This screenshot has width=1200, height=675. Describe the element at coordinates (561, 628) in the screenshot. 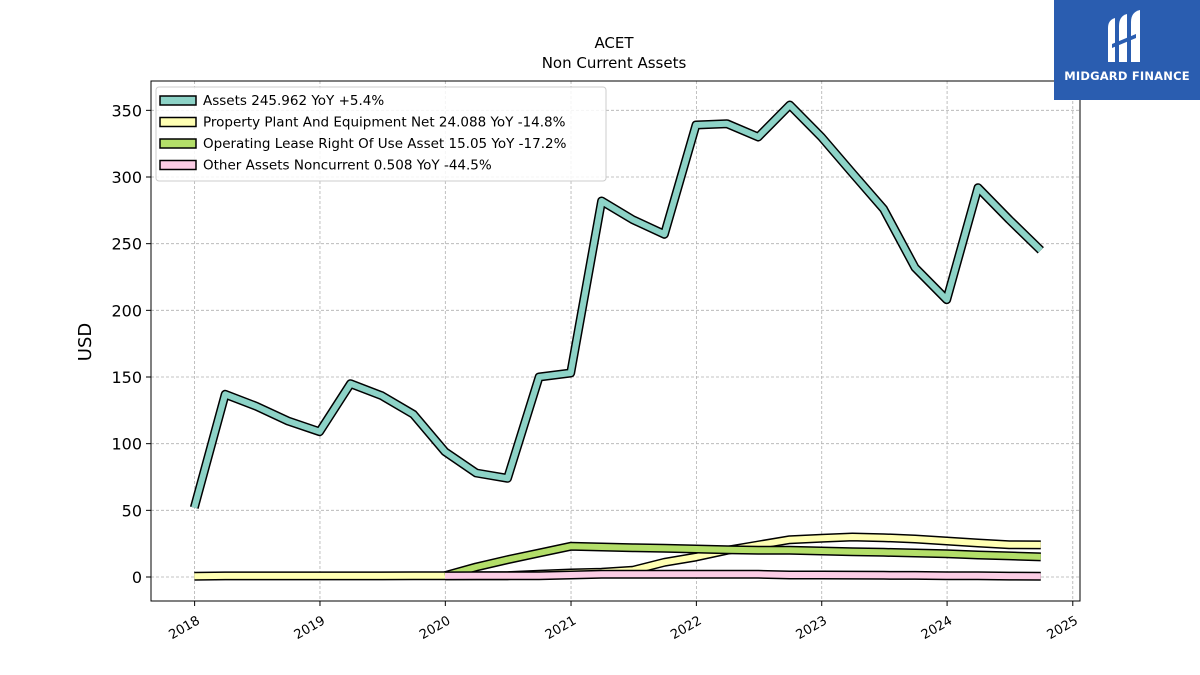

I see `x-tick-label: 2021` at that location.